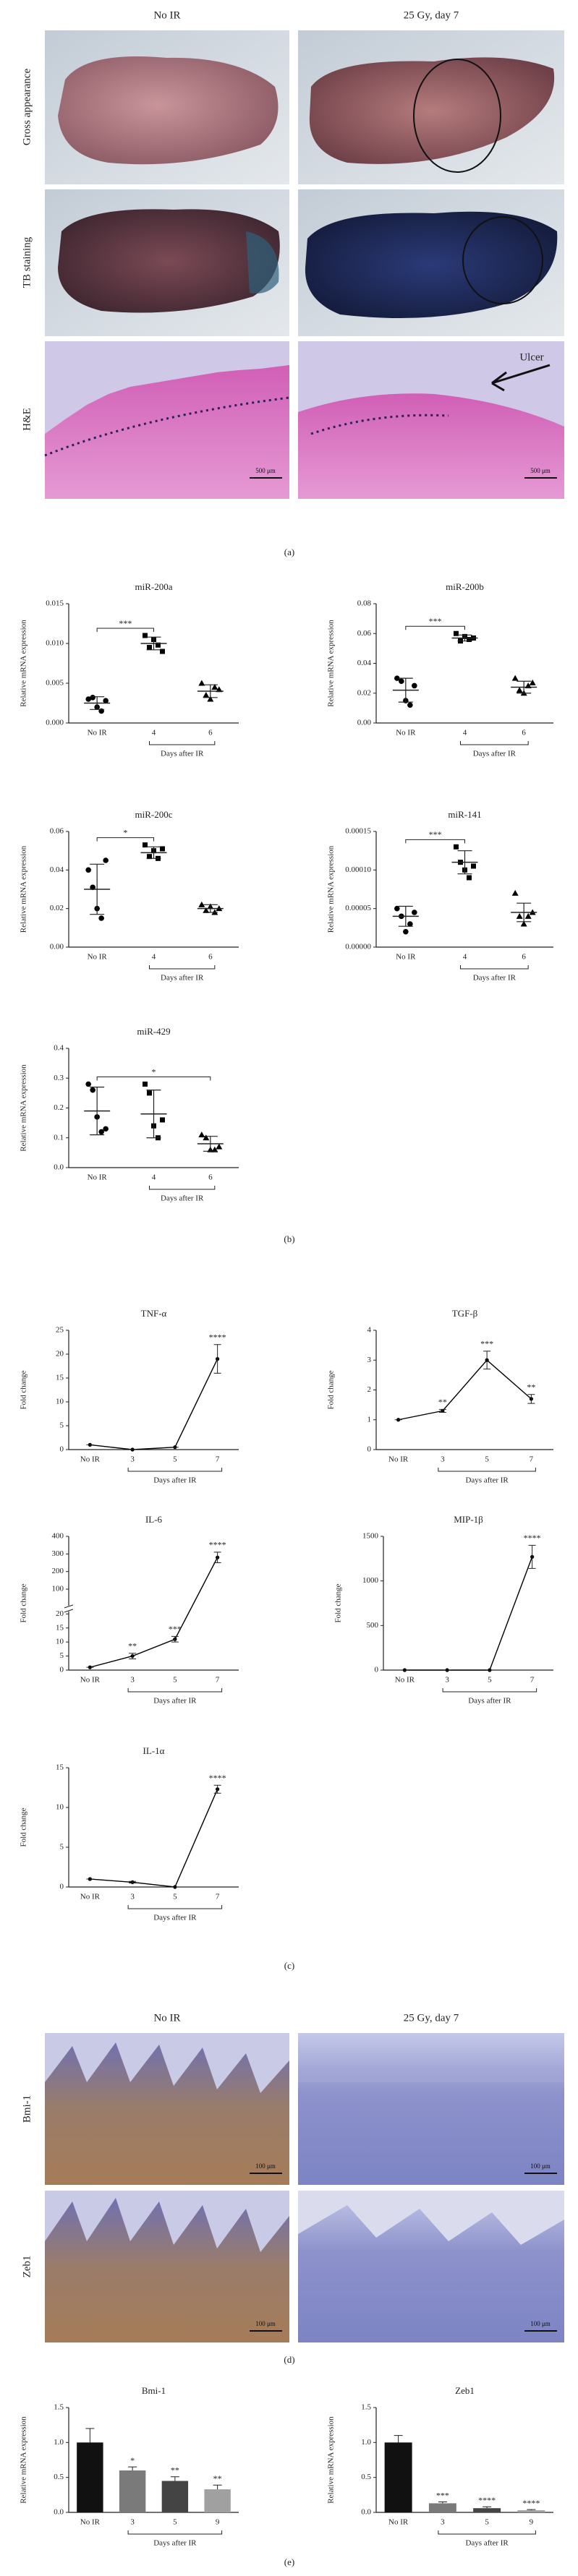 The height and width of the screenshot is (2576, 578). What do you see at coordinates (27, 107) in the screenshot?
I see `row-label: Gross appearance` at bounding box center [27, 107].